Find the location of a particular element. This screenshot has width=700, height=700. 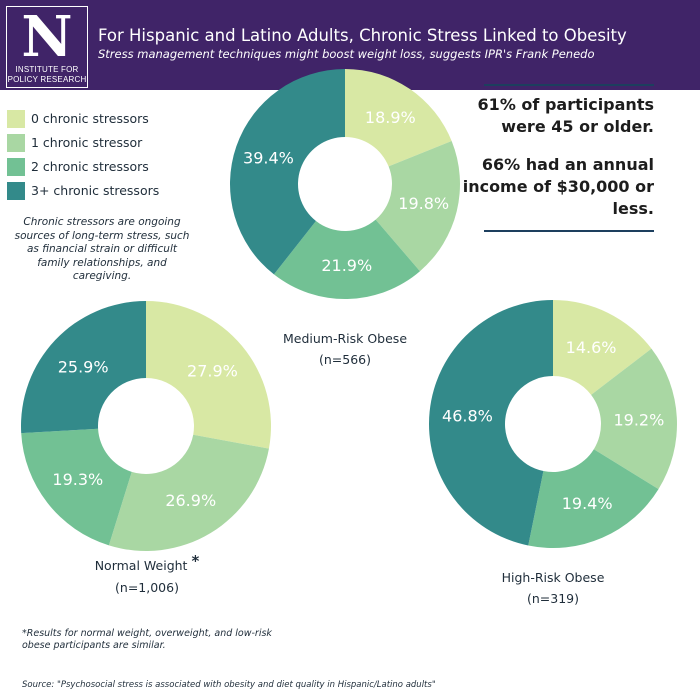

chart-n-label: (n=1,006) is located at coordinates (147, 587).